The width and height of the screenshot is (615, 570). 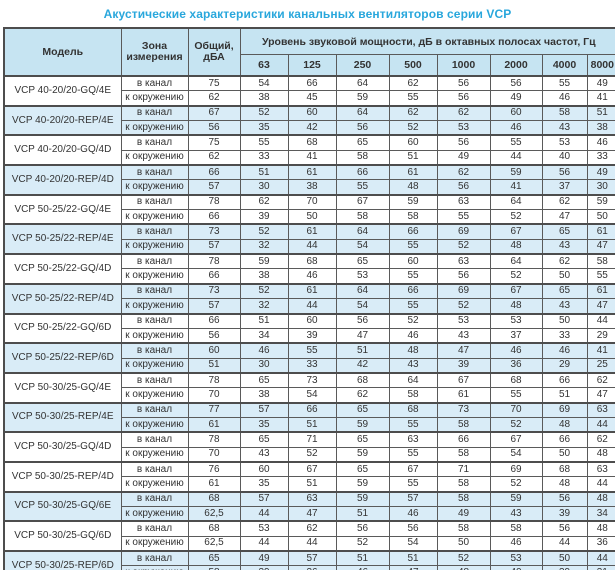 What do you see at coordinates (362, 454) in the screenshot?
I see `level-cell: 59` at bounding box center [362, 454].